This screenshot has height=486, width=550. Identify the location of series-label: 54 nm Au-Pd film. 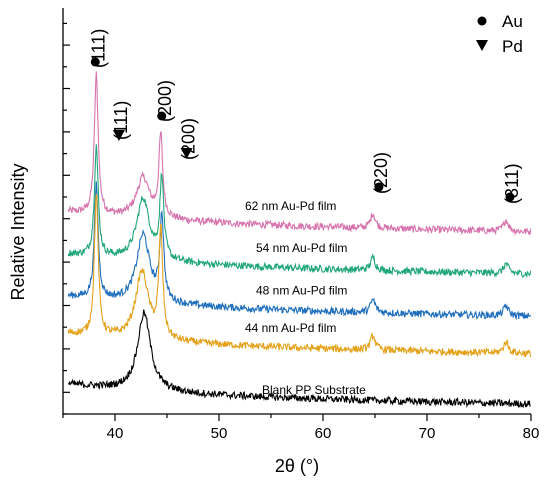
(301, 248).